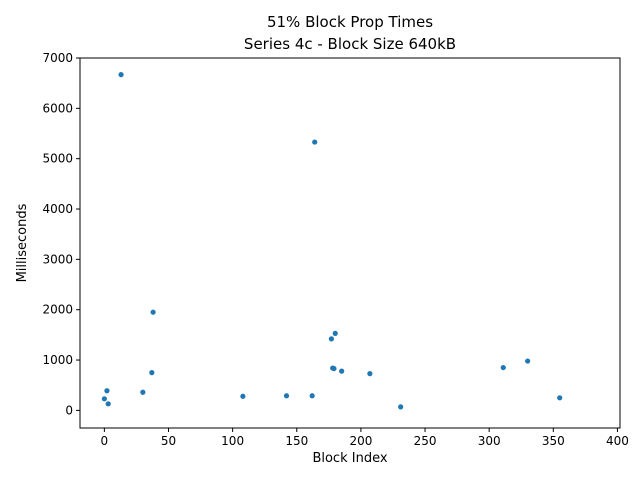  What do you see at coordinates (57, 108) in the screenshot?
I see `y-tick-label: 6000` at bounding box center [57, 108].